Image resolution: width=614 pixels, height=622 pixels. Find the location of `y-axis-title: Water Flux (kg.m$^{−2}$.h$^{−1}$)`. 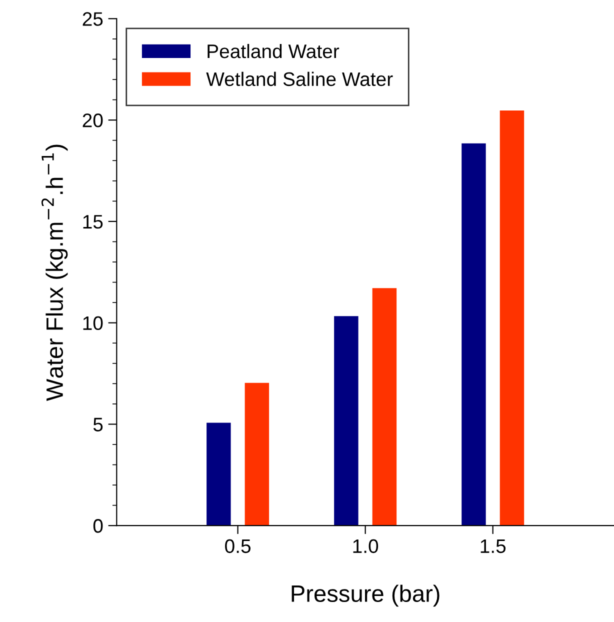

y-axis-title: Water Flux (kg.m$^{−2}$.h$^{−1}$) is located at coordinates (55, 272).